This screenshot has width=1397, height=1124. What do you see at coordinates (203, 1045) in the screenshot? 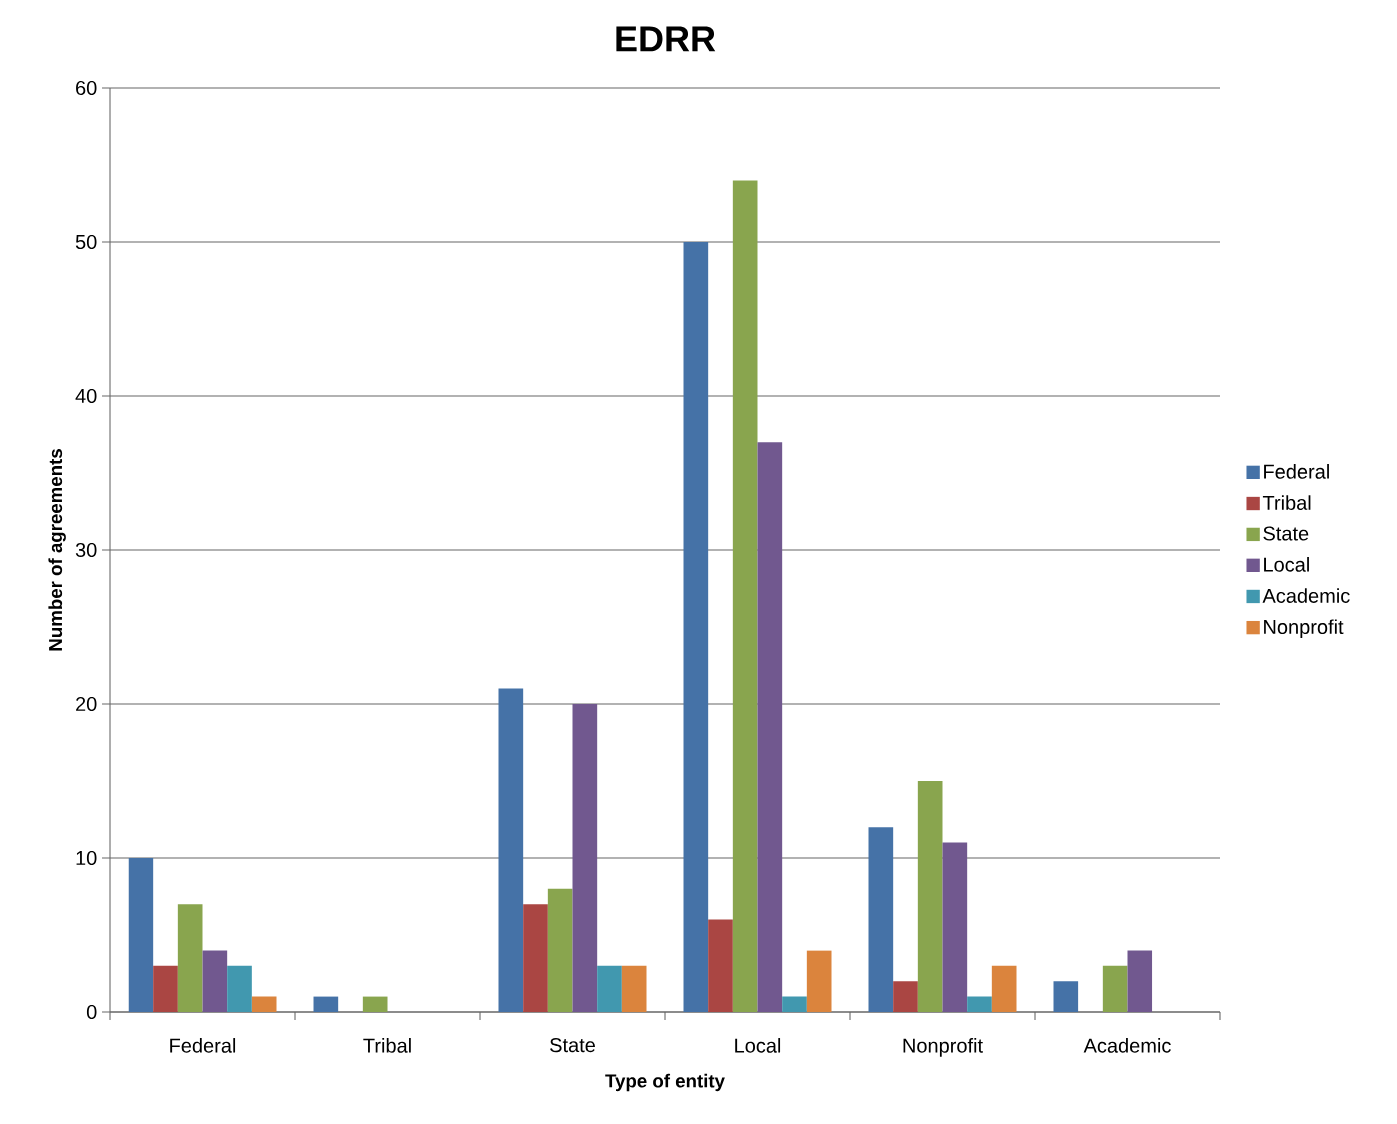
I see `x-tick-label: Federal` at bounding box center [203, 1045].